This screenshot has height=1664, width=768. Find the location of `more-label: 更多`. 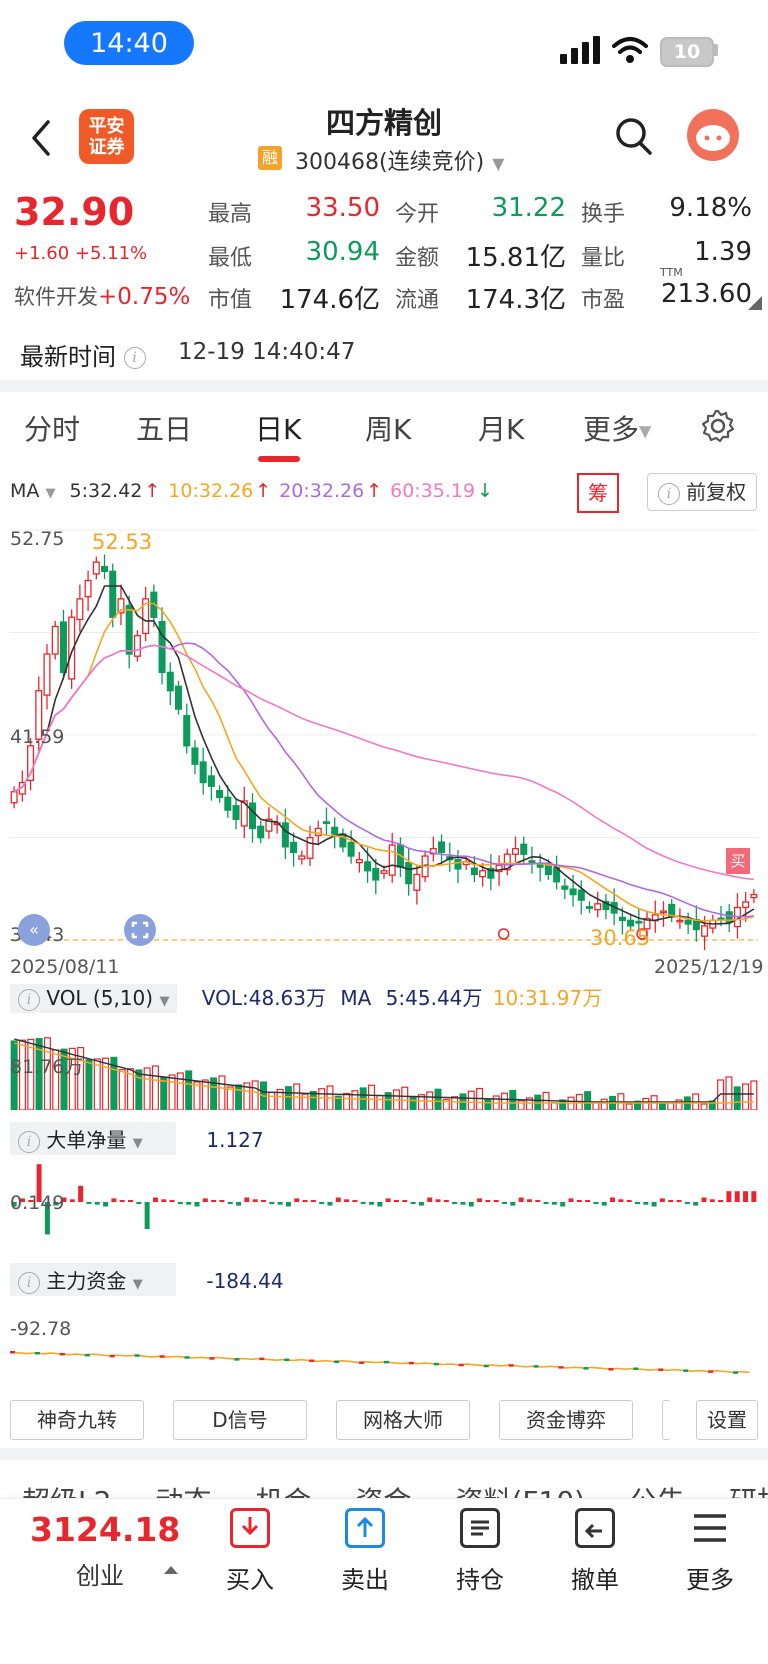

more-label: 更多 is located at coordinates (710, 1580).